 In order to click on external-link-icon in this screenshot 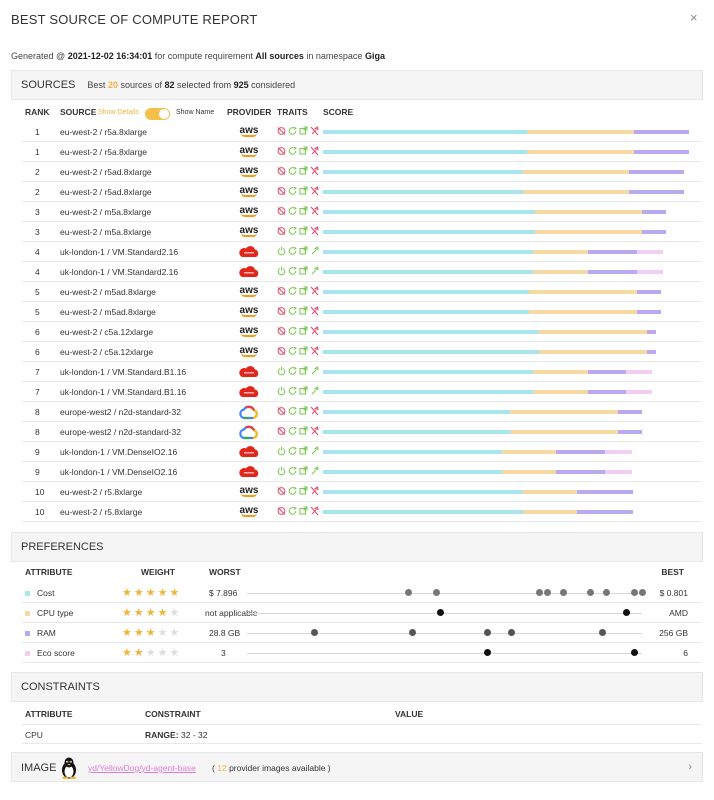, I will do `click(303, 470)`.